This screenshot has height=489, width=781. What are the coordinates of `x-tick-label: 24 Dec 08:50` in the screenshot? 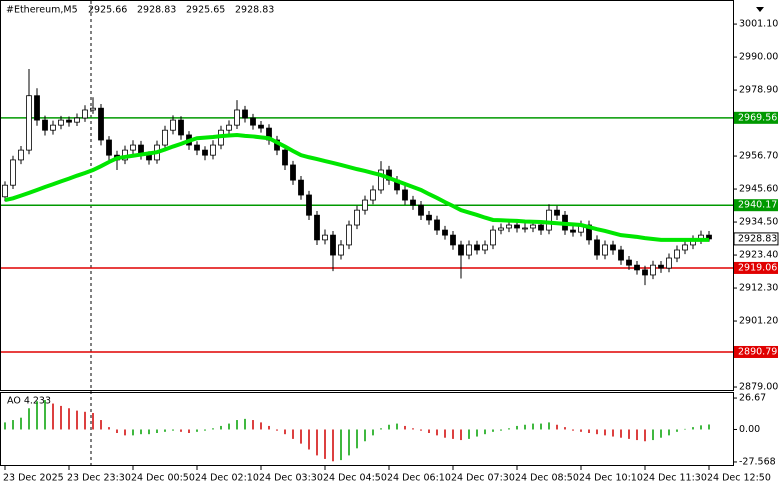 It's located at (547, 478).